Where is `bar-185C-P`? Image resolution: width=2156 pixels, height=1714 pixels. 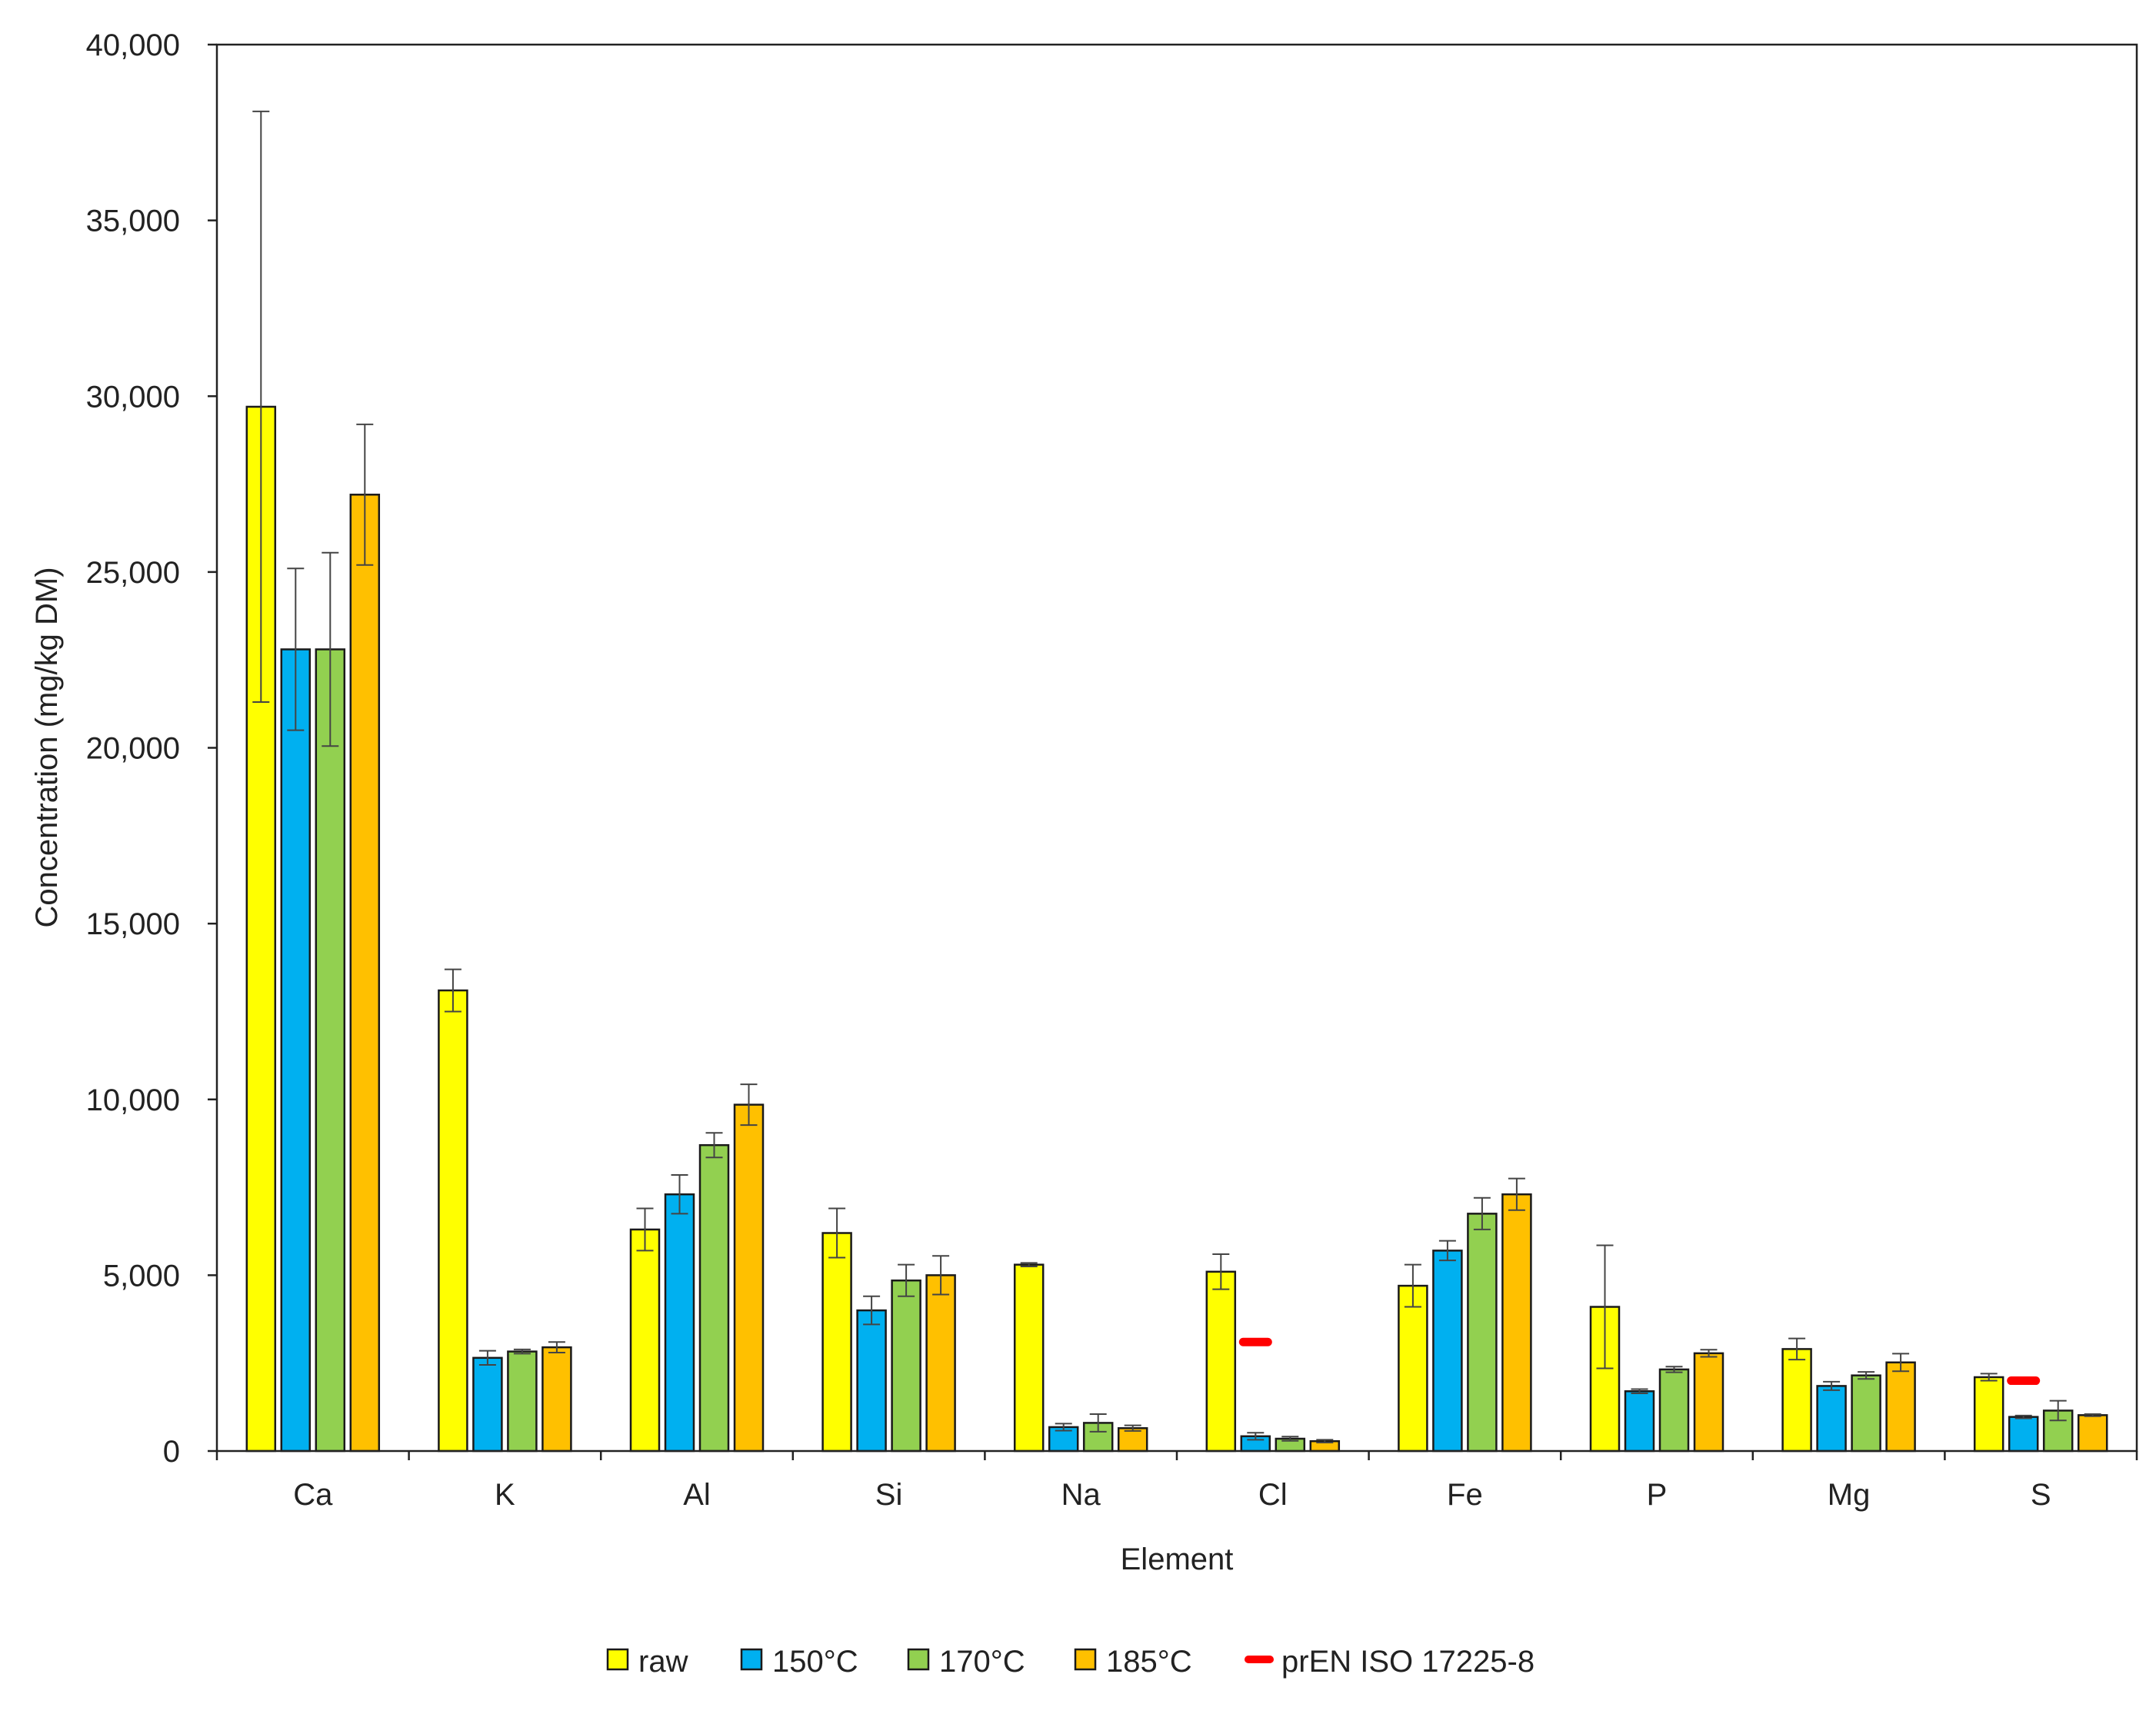 bar-185C-P is located at coordinates (1709, 1403).